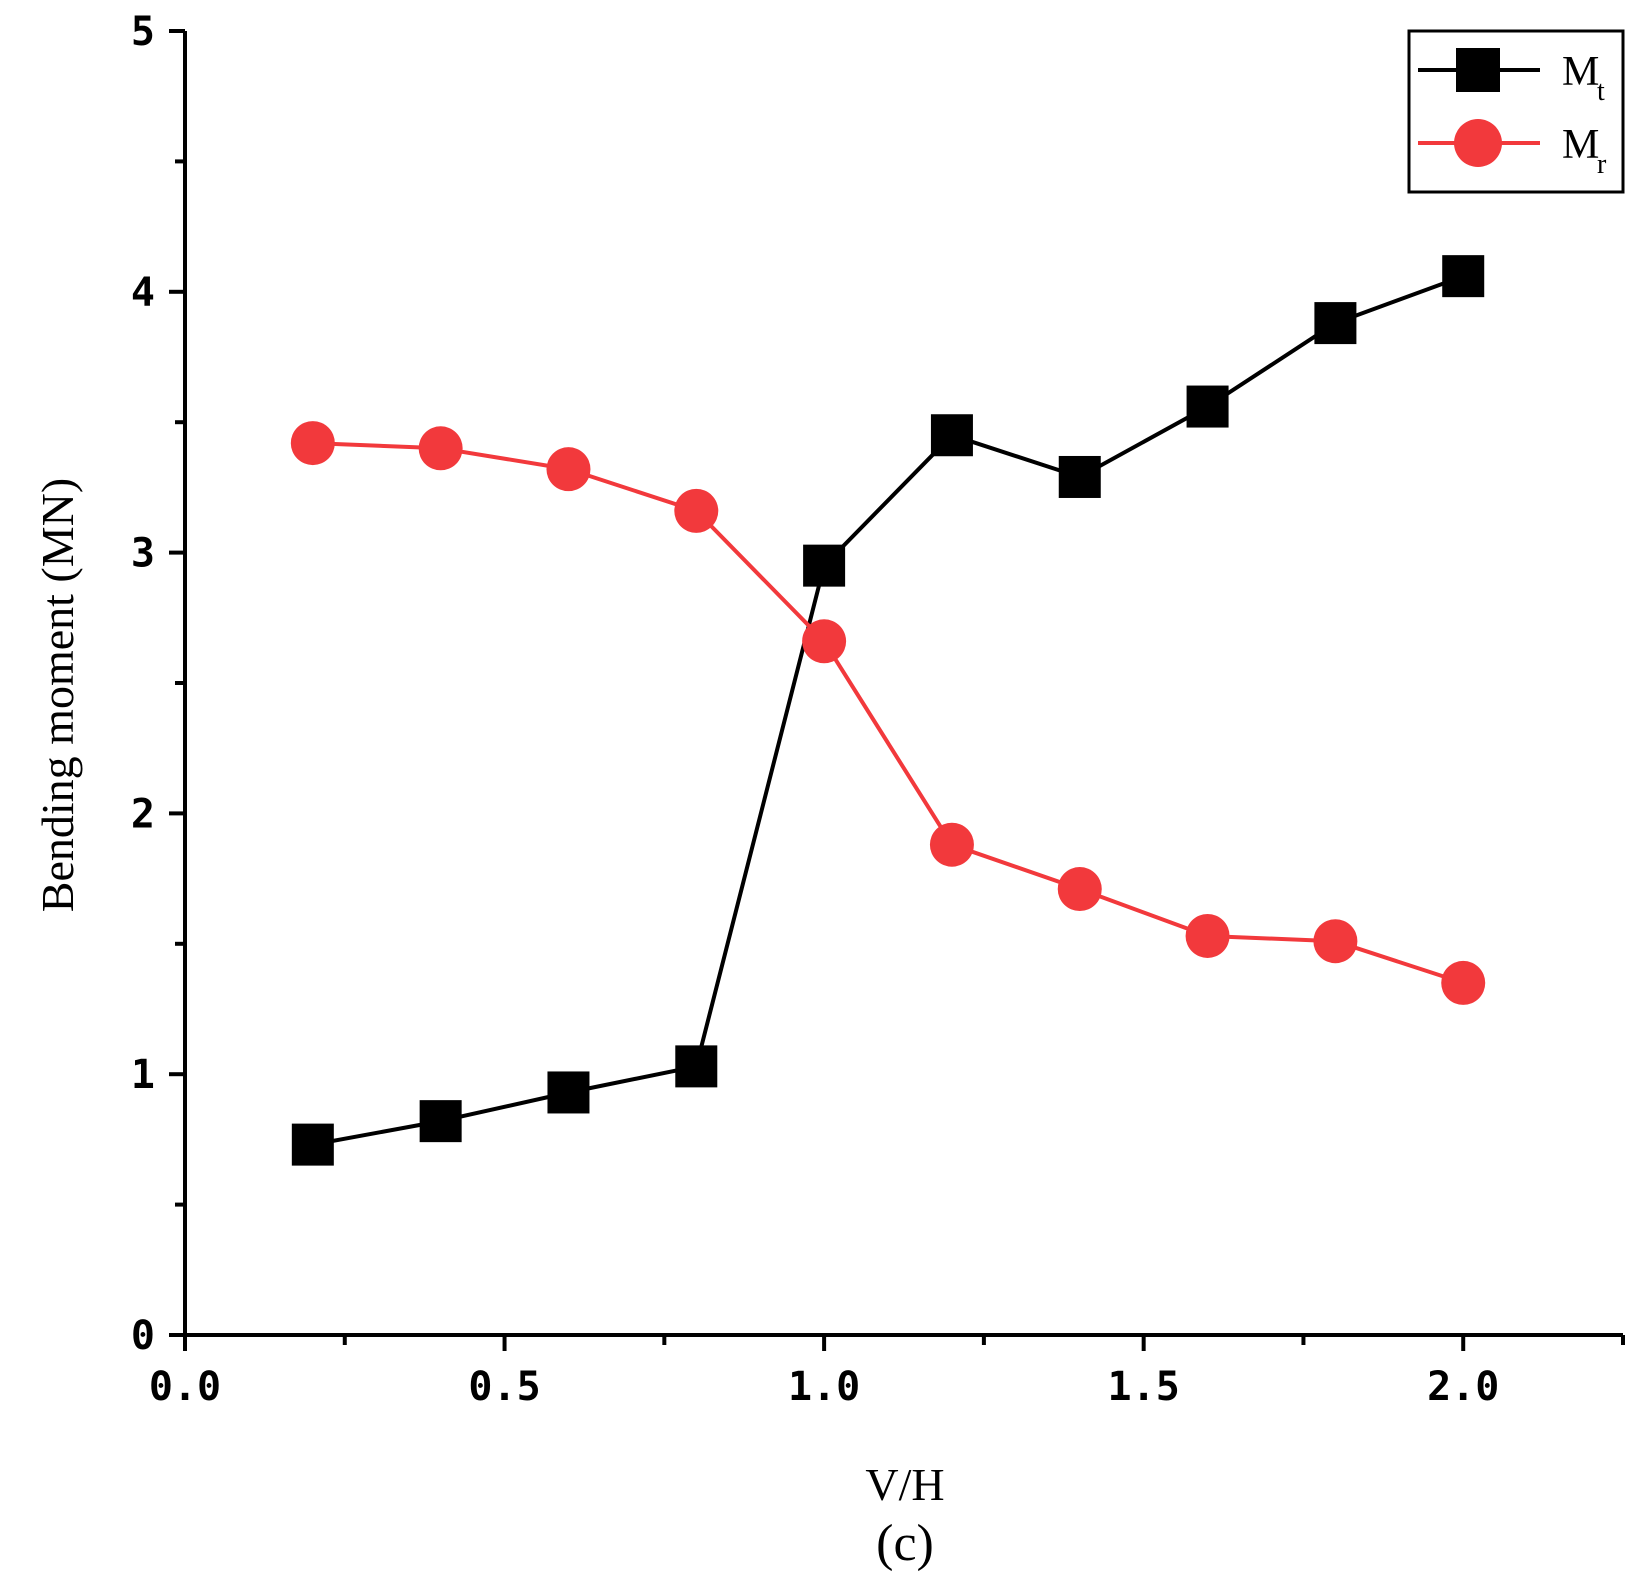  I want to click on legend-label-mt-sub: t, so click(1601, 91).